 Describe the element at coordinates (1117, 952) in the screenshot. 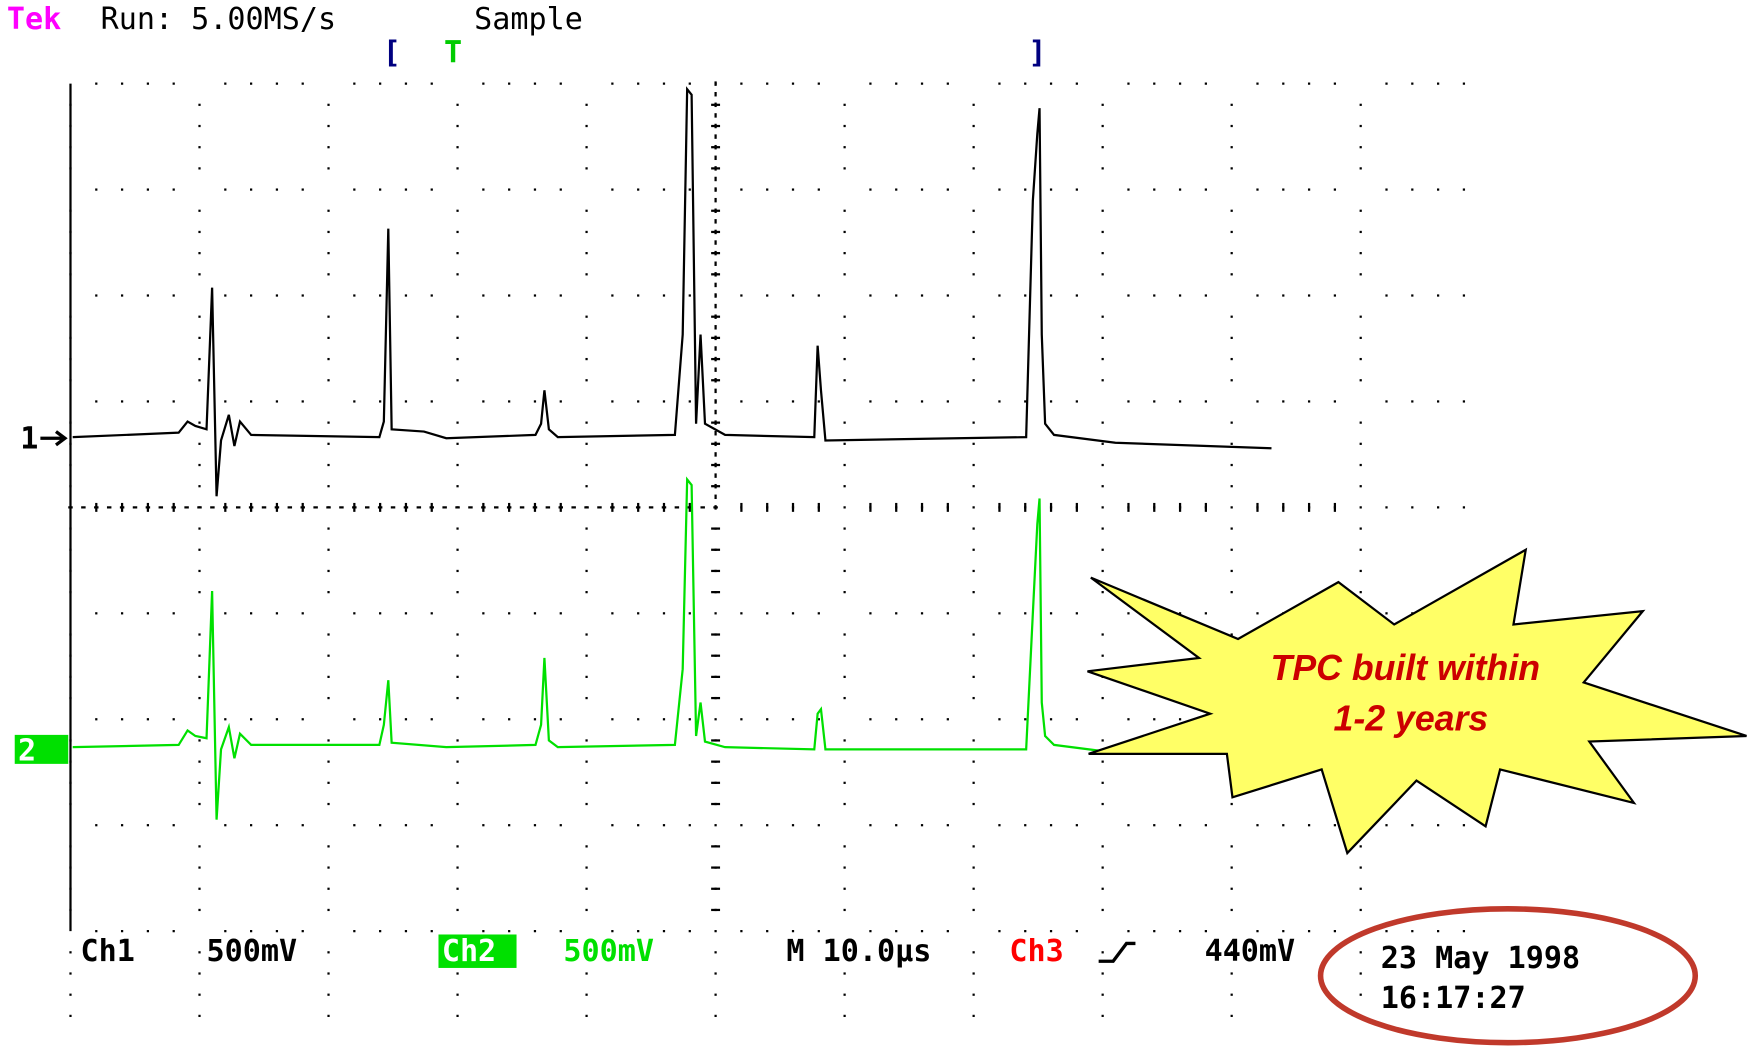

I see `trigger-slope` at that location.